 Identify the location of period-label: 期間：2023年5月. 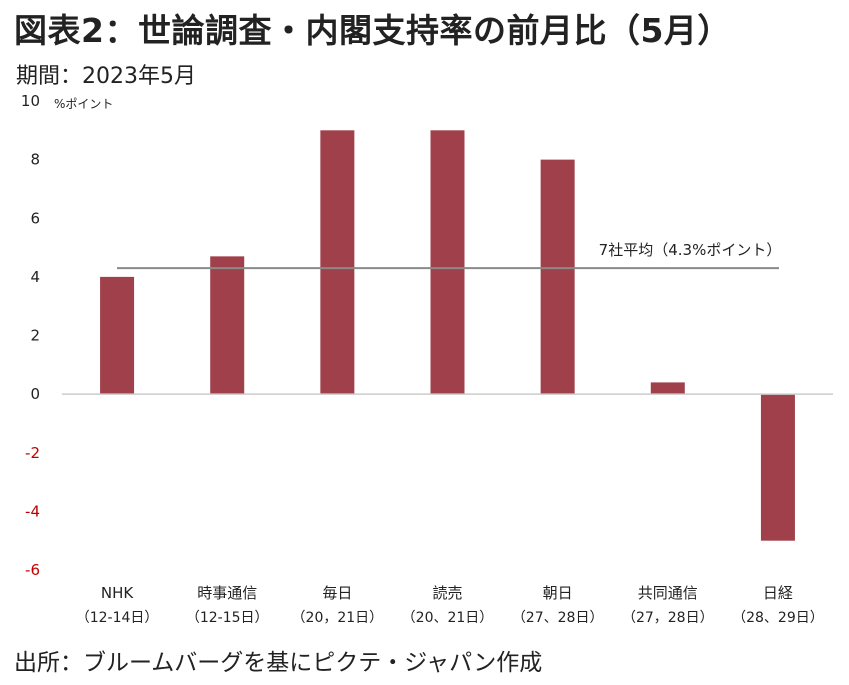
(106, 76).